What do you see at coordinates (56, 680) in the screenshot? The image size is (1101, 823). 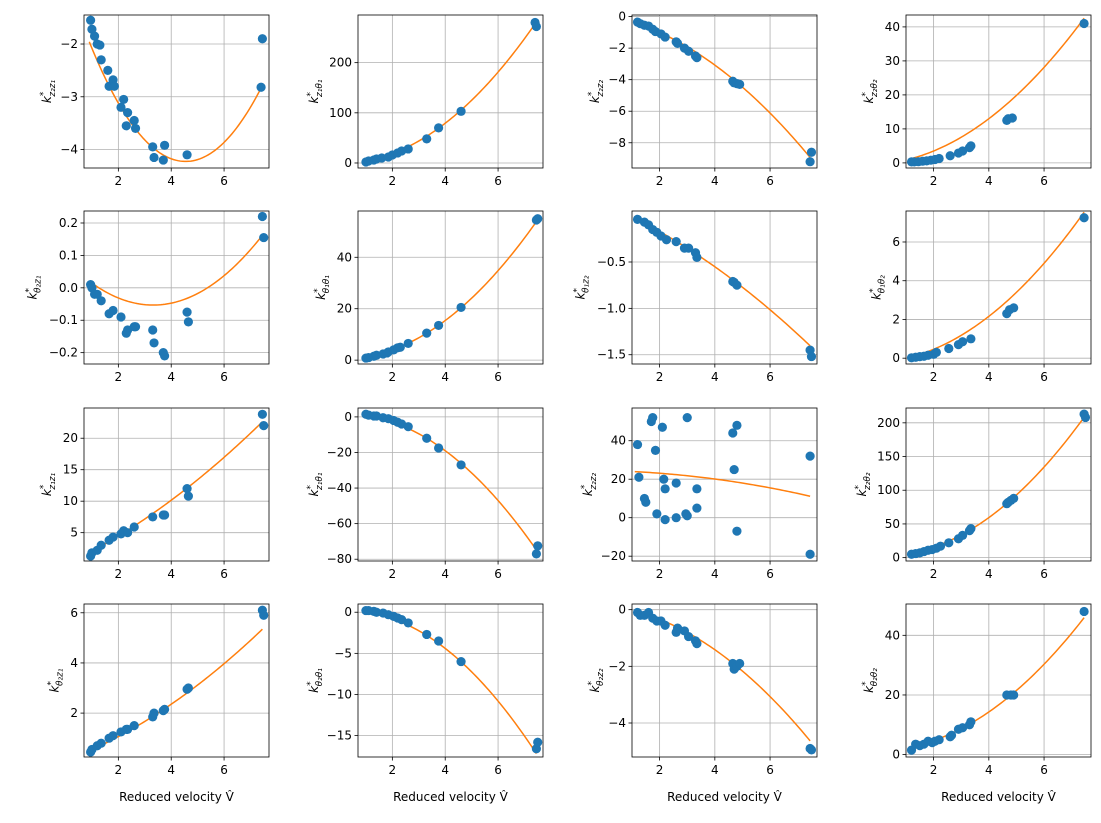 I see `y-axis-label: k*θ₂z₁` at bounding box center [56, 680].